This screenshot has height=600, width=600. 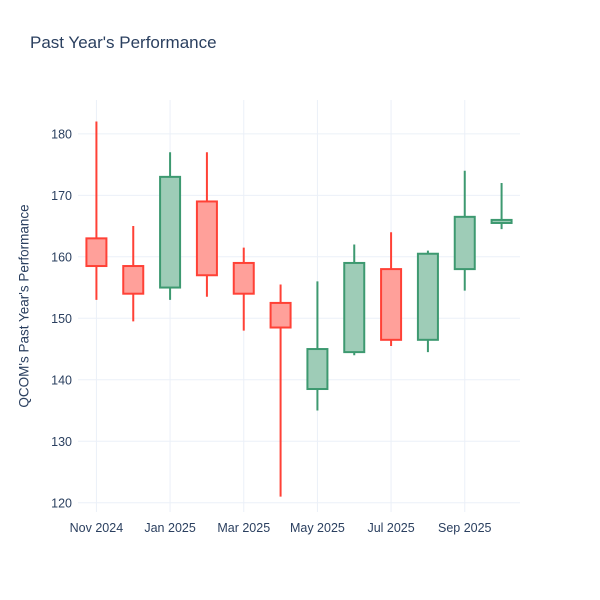 I want to click on y-tick-label: 130, so click(x=61, y=442).